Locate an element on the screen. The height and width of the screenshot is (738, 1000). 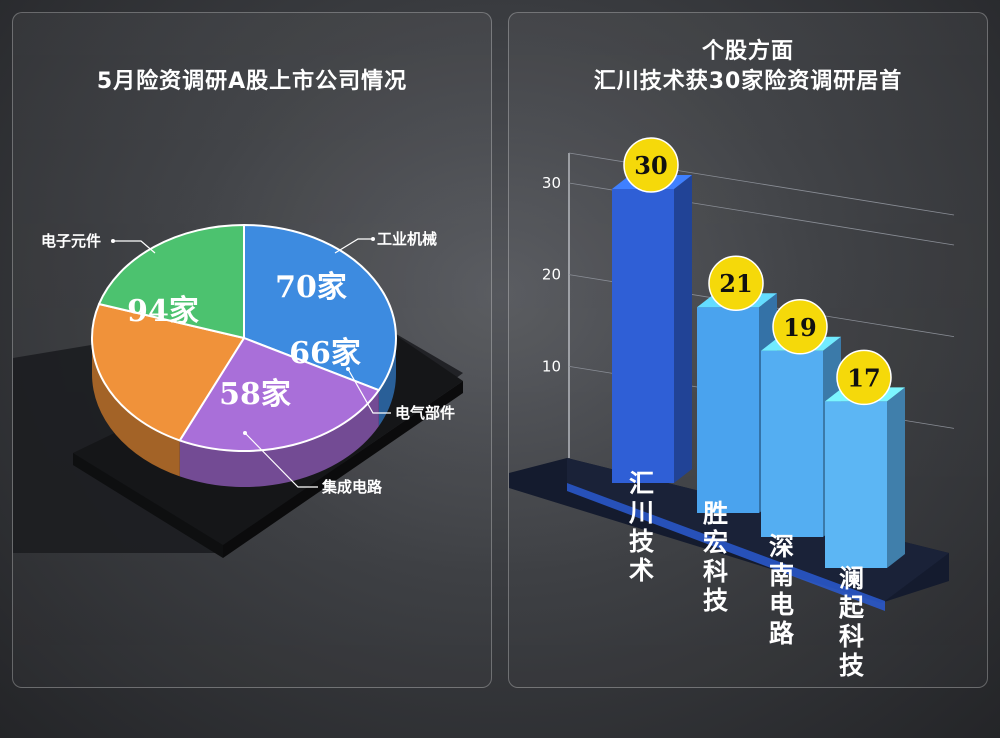
pie-chart-title: 5月险资调研A股上市公司情况 is located at coordinates (252, 81).